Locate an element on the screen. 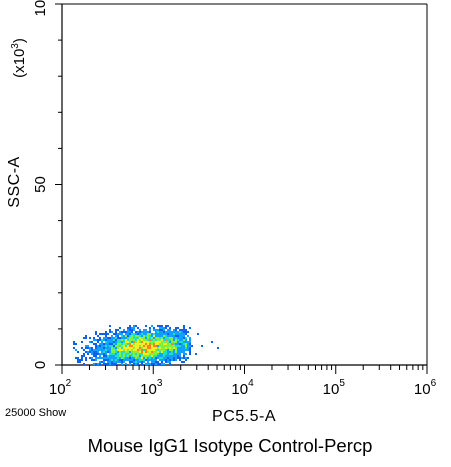 The width and height of the screenshot is (451, 467). x-tick-label: 105 is located at coordinates (334, 388).